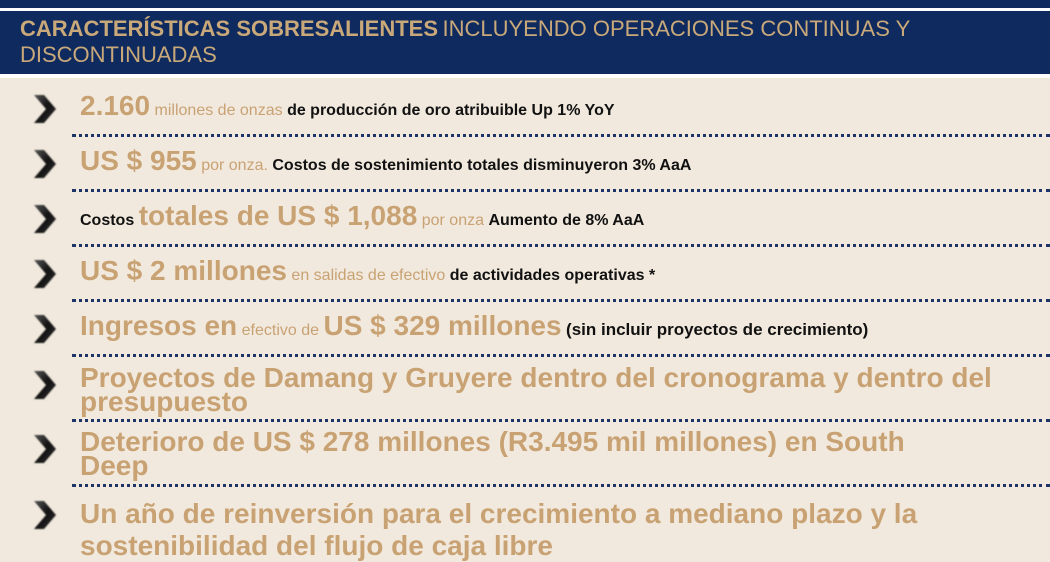 This screenshot has width=1050, height=562. Describe the element at coordinates (525, 76) in the screenshot. I see `header-underbar` at that location.